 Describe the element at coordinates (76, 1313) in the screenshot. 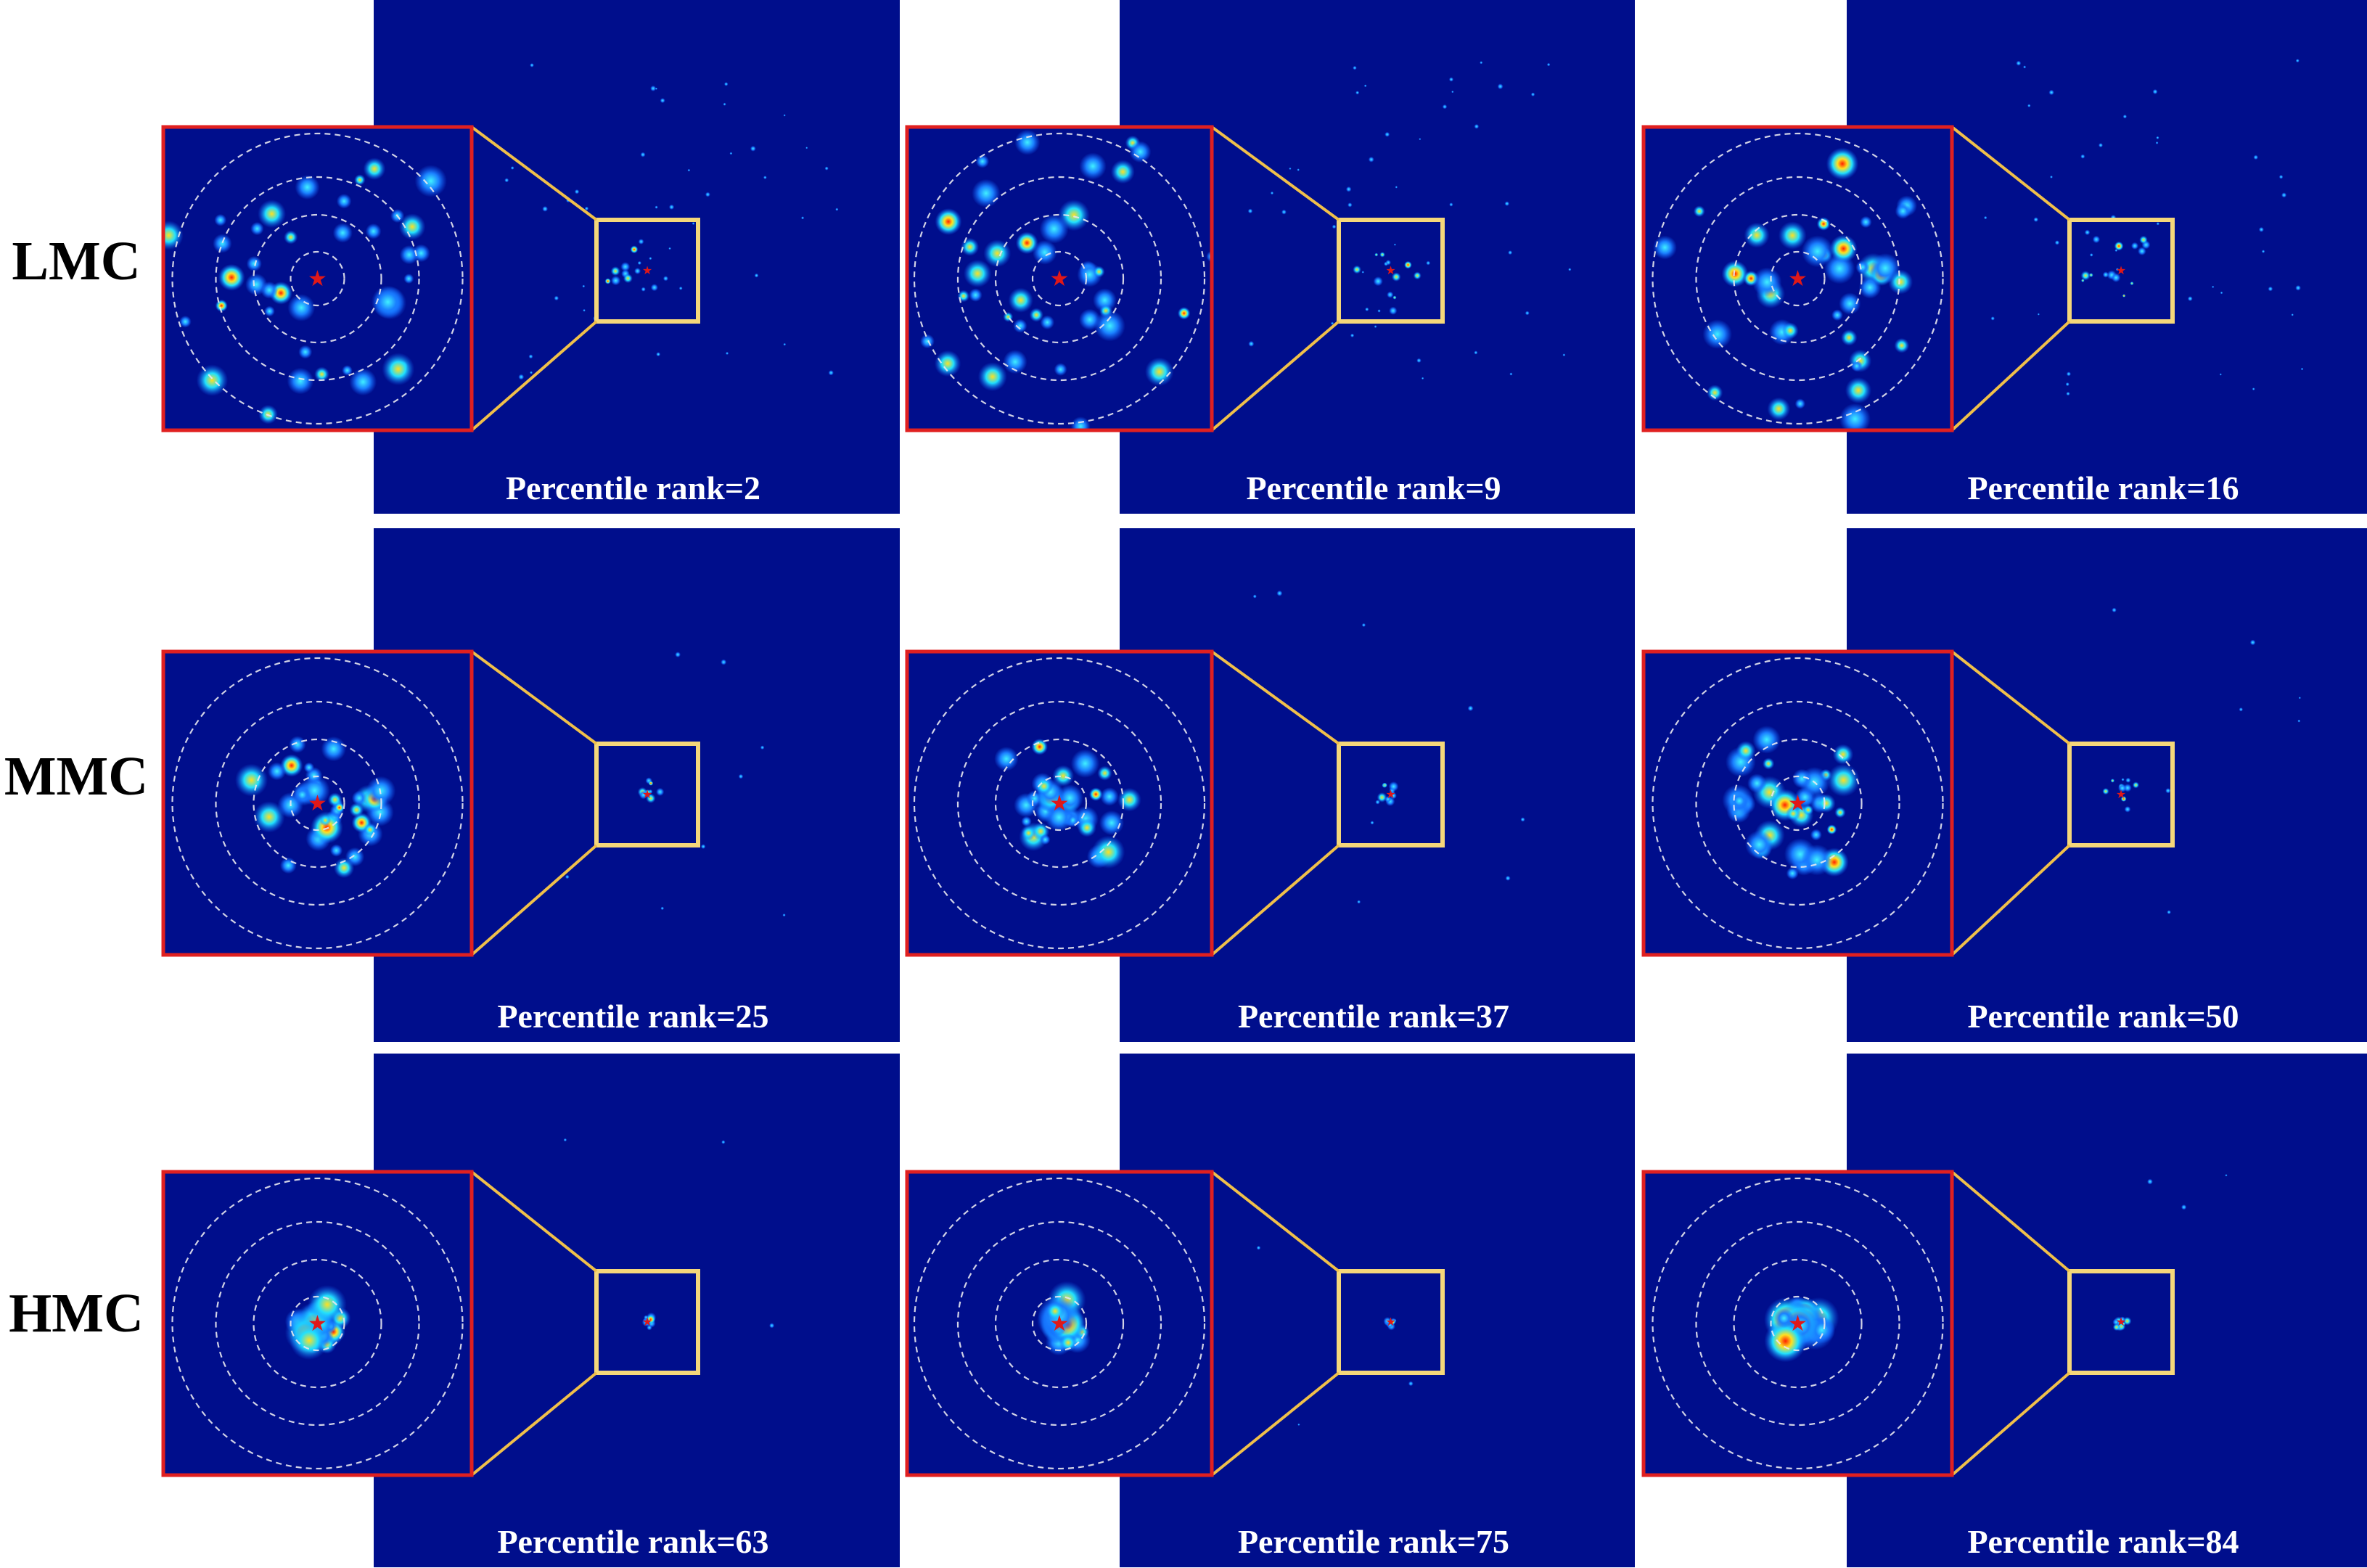

I see `row-label-hmc: HMC` at that location.